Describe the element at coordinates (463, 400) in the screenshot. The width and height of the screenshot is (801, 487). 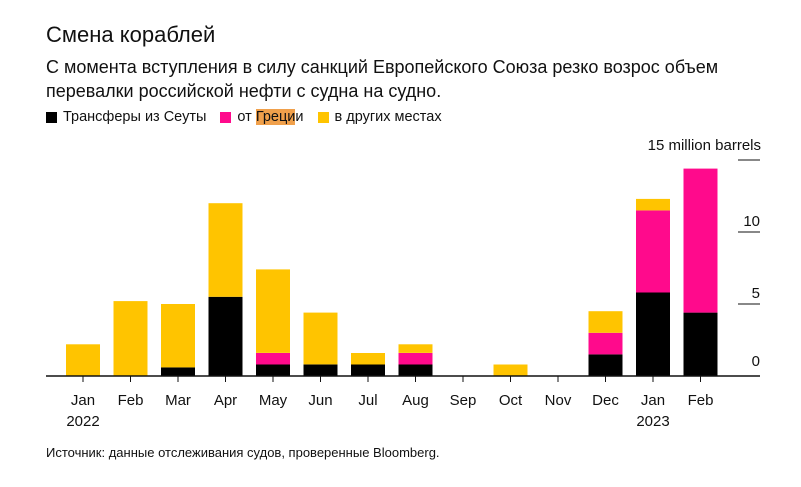
I see `x-tick-label-8: Sep` at that location.